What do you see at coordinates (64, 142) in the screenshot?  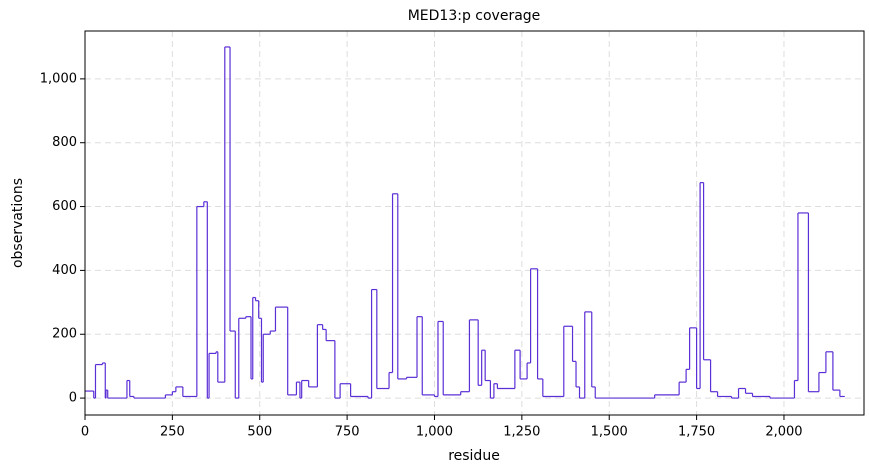 I see `y-tick-label: 800` at bounding box center [64, 142].